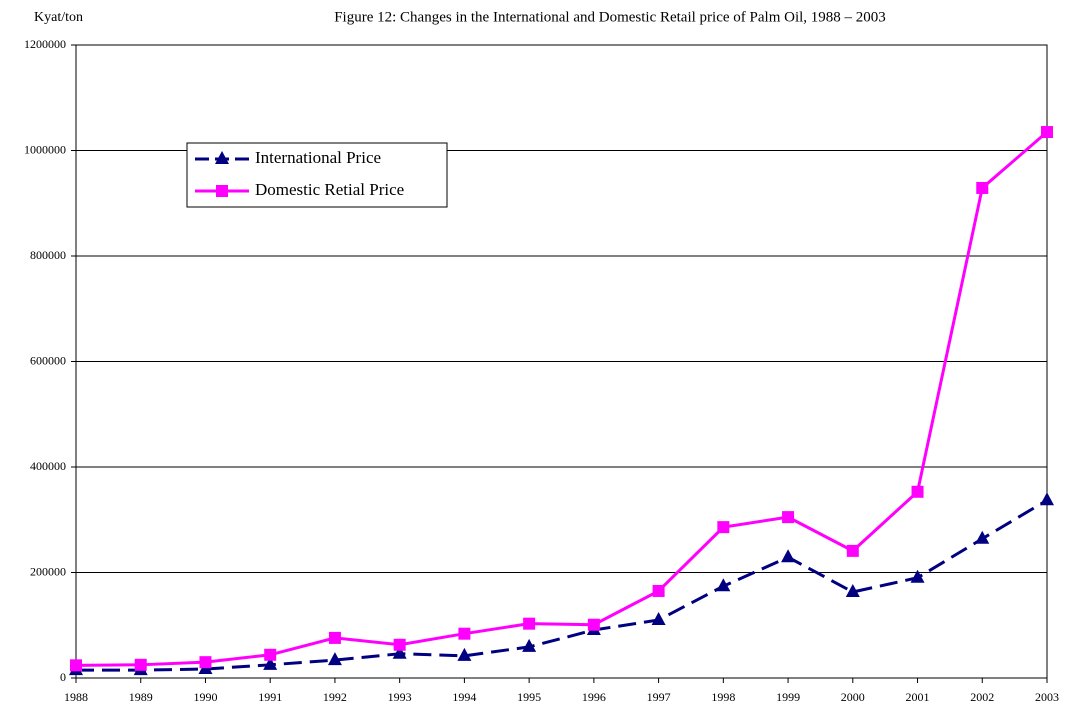 The height and width of the screenshot is (713, 1070). I want to click on x-tick-label: 1998, so click(723, 697).